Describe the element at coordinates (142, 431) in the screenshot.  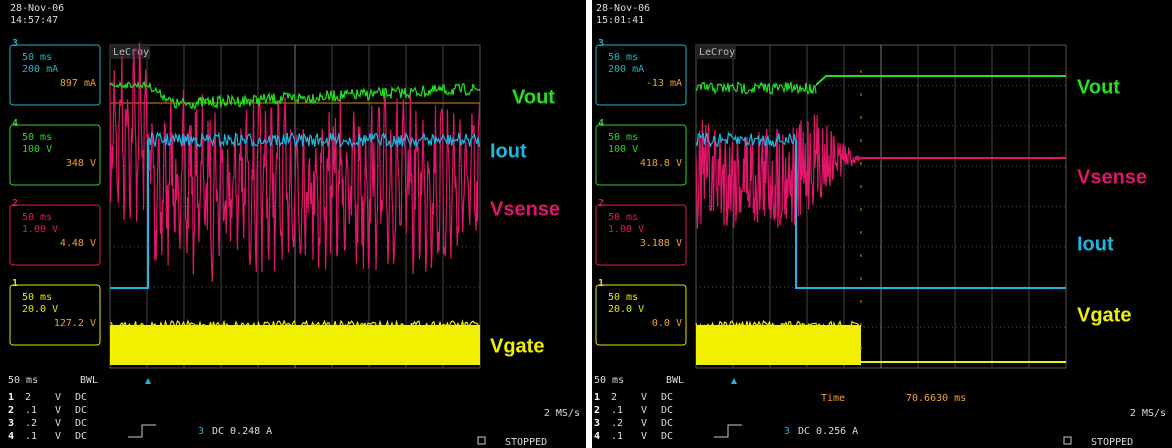
I see `trigger-icon` at that location.